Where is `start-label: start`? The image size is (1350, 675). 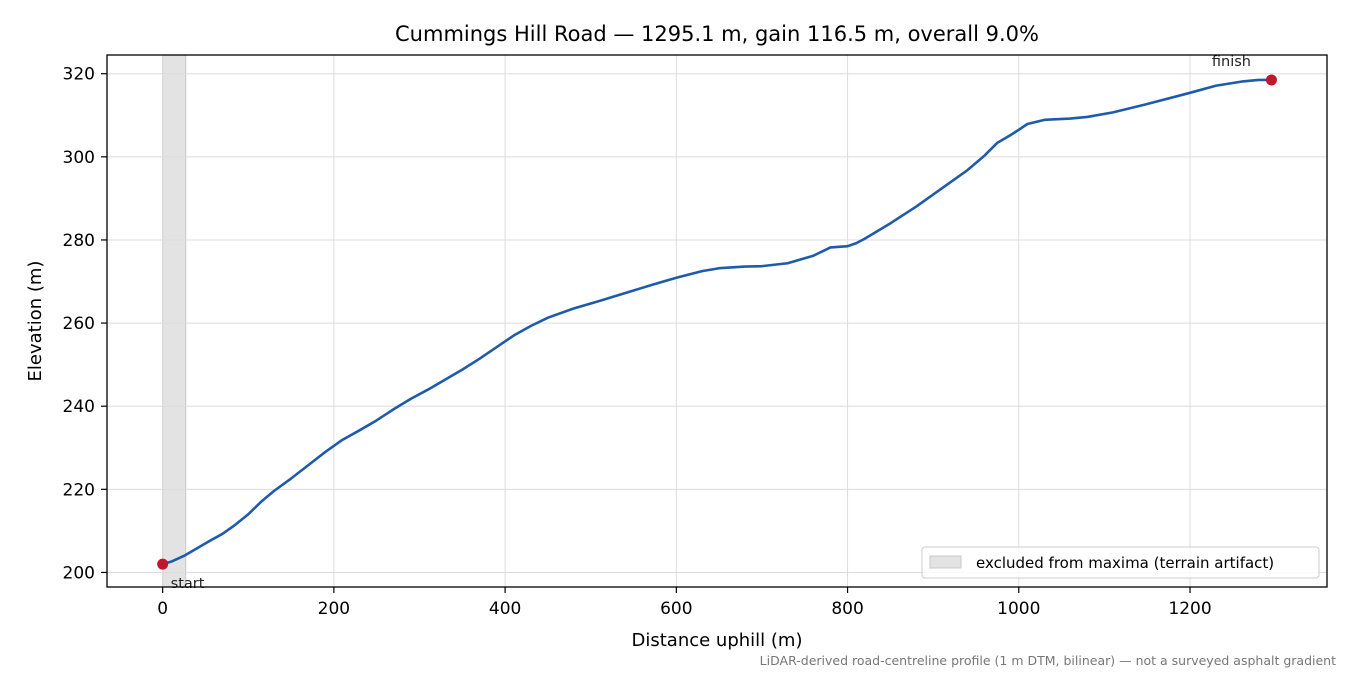 start-label: start is located at coordinates (188, 584).